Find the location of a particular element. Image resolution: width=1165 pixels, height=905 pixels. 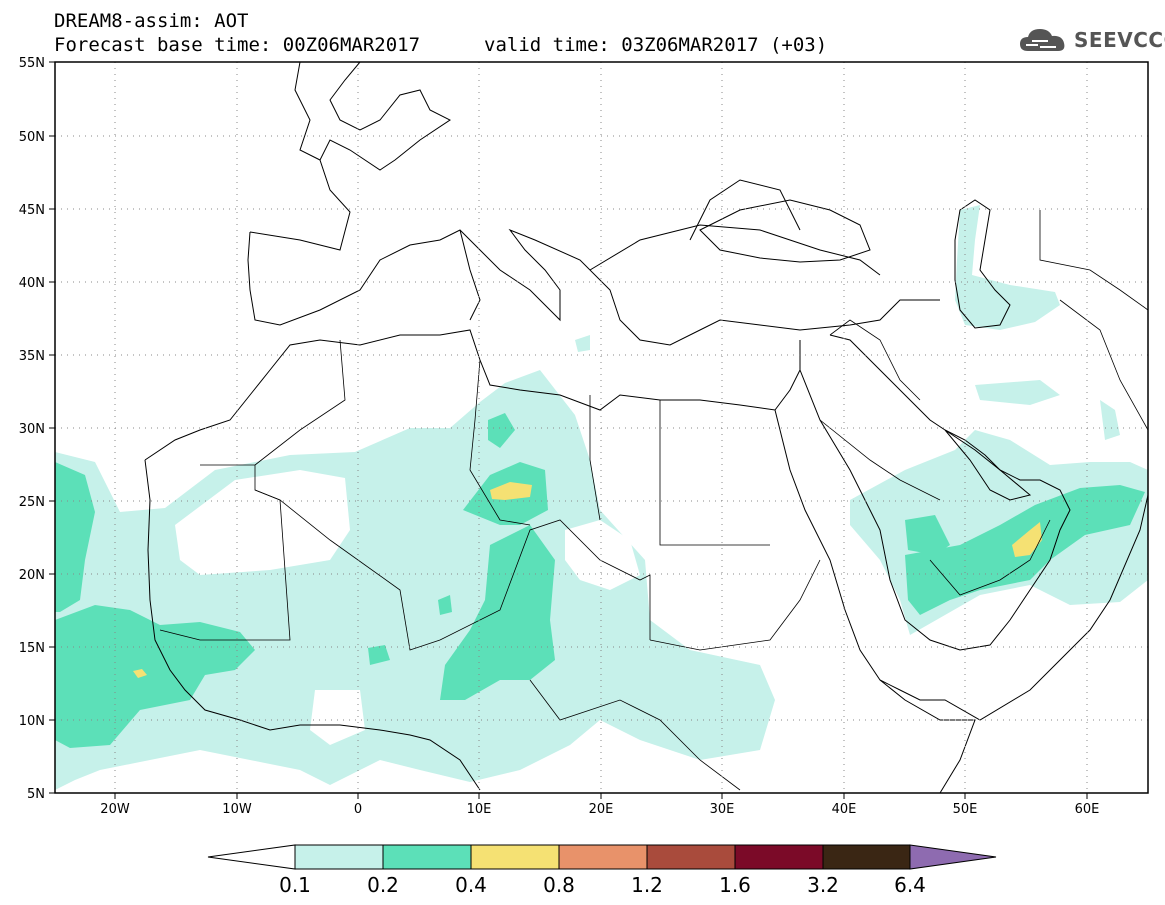

lat-label: 35N is located at coordinates (32, 356).